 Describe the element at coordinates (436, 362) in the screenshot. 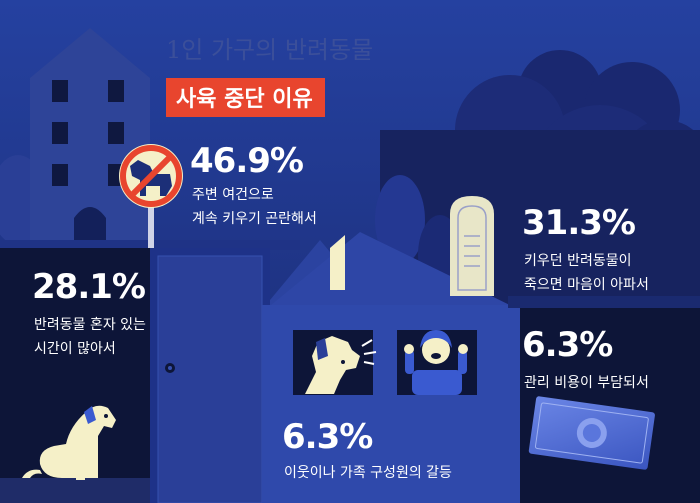

I see `upset-person-icon` at that location.